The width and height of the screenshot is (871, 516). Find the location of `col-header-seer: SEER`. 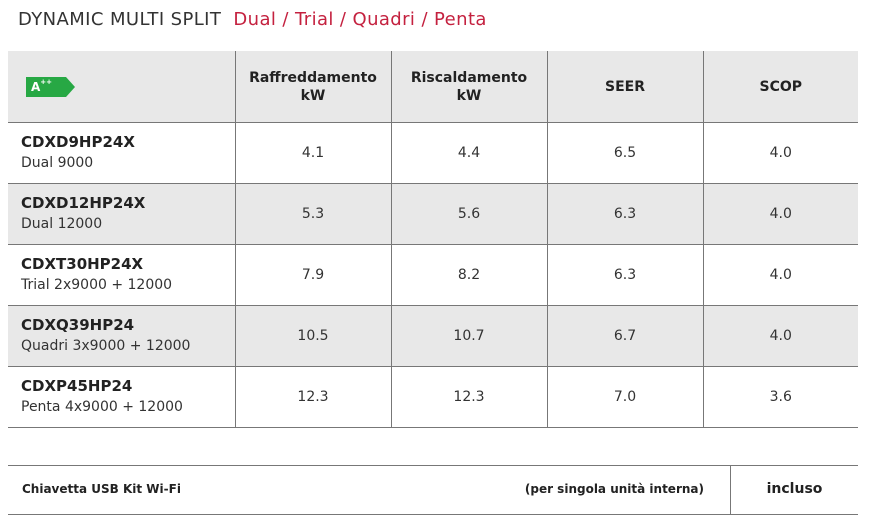

col-header-seer: SEER is located at coordinates (624, 87).